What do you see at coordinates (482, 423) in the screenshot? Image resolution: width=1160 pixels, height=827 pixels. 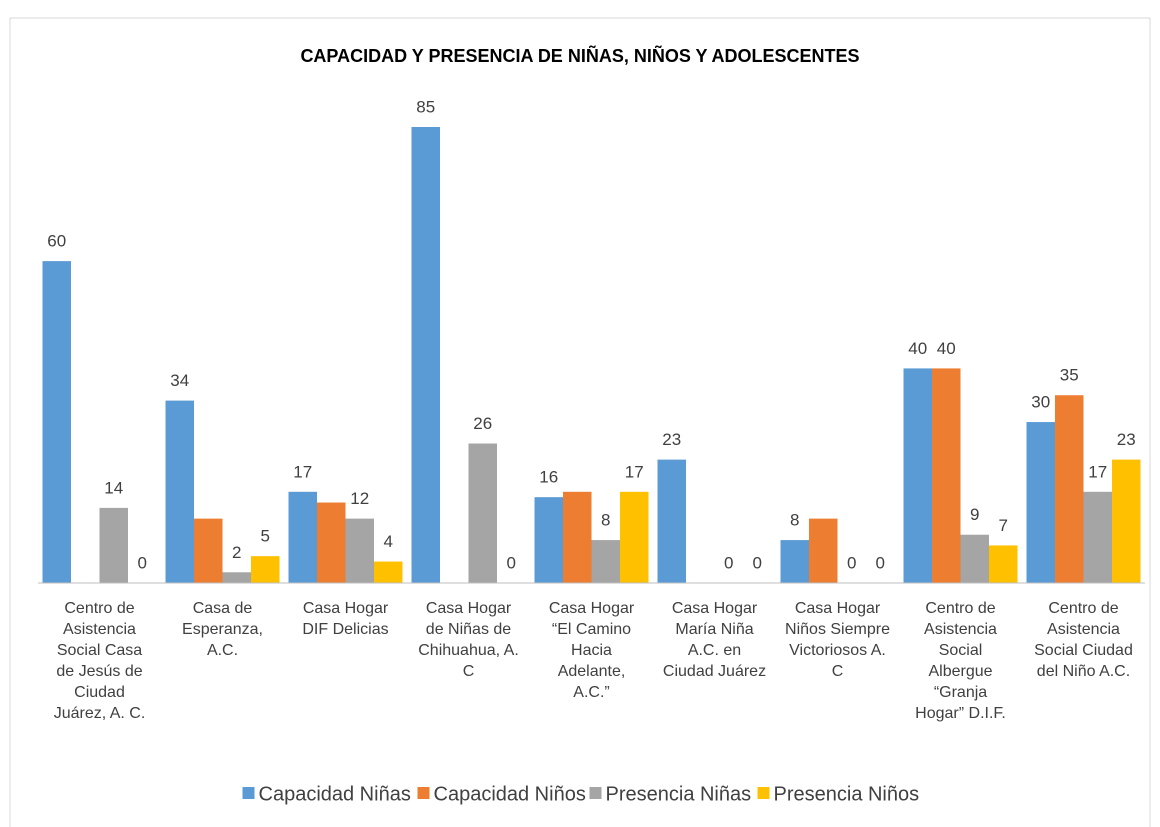 I see `data-label: 26` at bounding box center [482, 423].